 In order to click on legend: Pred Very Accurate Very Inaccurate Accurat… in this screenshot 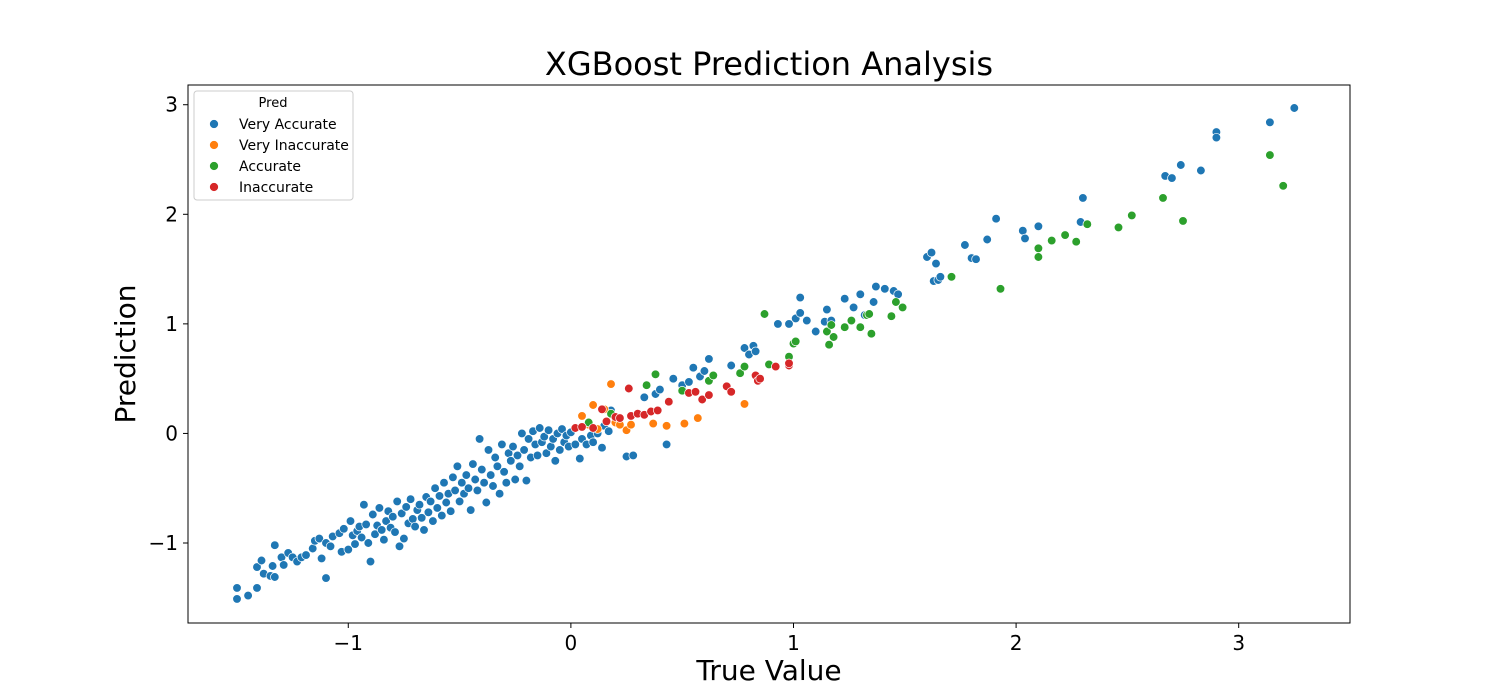, I will do `click(273, 145)`.